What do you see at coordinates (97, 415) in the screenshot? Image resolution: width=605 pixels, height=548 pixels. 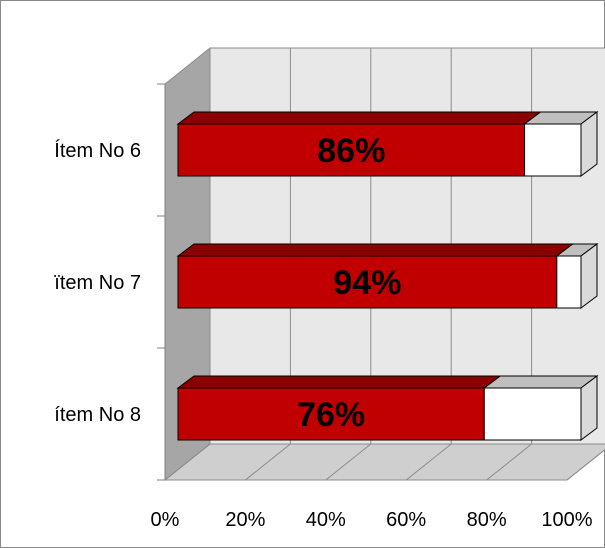 I see `category-label: ítem No 8` at bounding box center [97, 415].